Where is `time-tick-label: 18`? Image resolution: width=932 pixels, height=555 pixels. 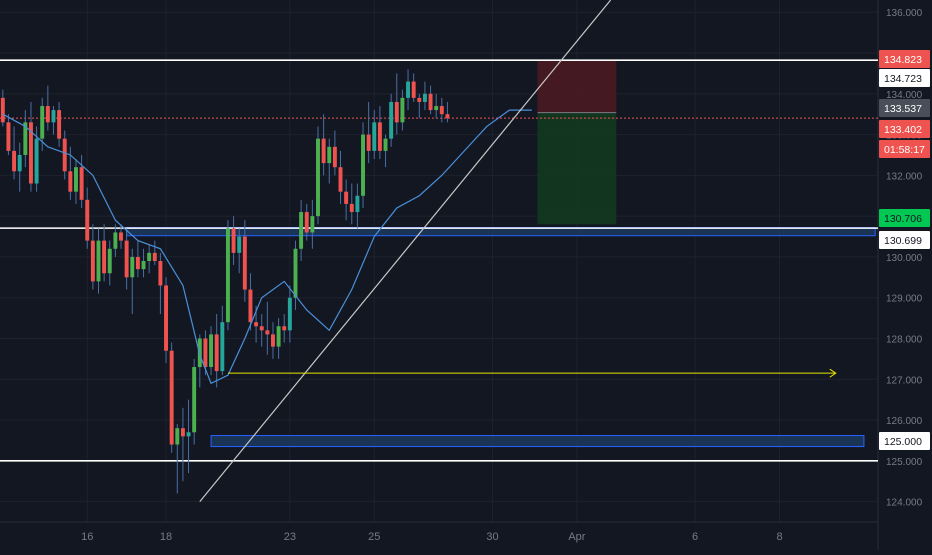 time-tick-label: 18 is located at coordinates (166, 537).